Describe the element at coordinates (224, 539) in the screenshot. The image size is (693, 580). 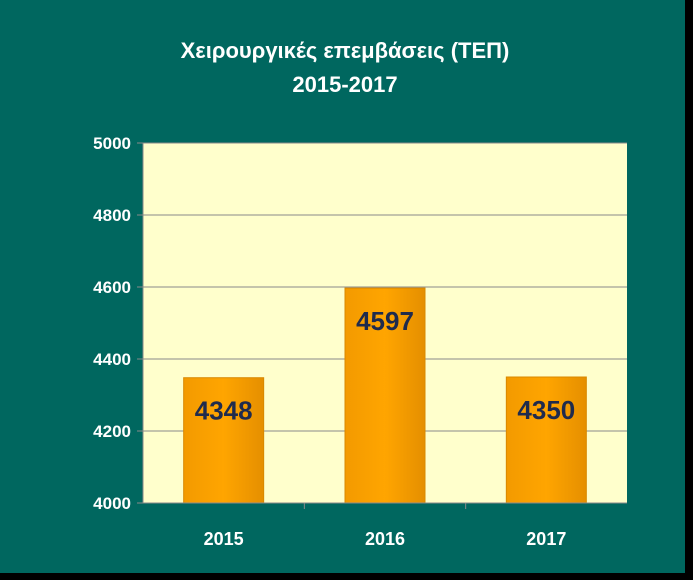
I see `x-category-label: 2015` at that location.